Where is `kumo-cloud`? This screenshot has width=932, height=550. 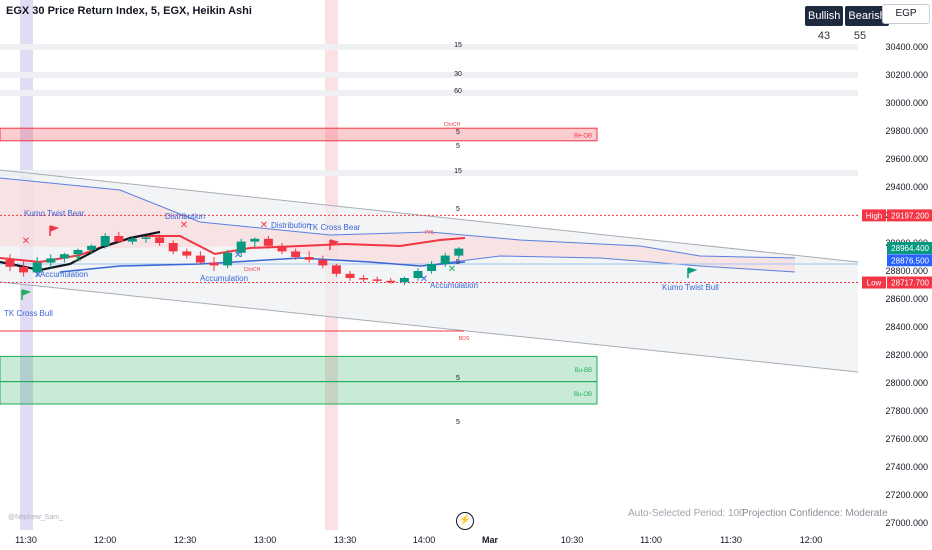 kumo-cloud is located at coordinates (397, 225).